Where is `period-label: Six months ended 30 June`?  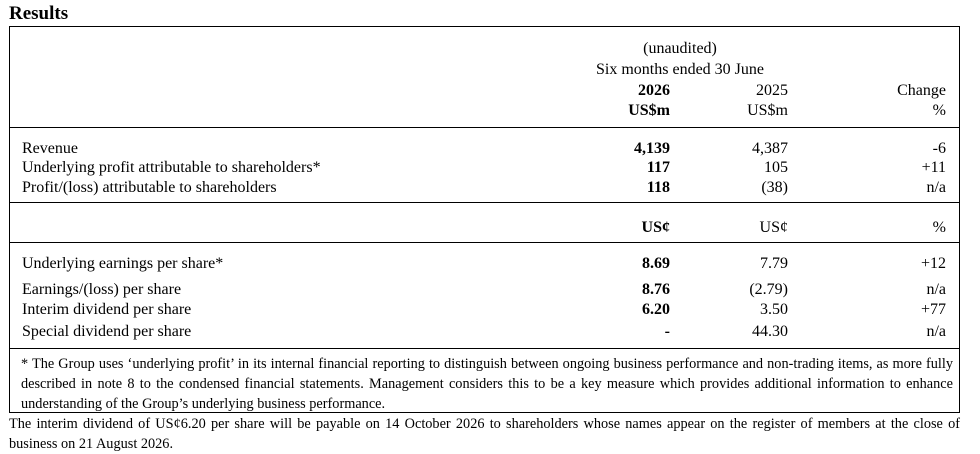 period-label: Six months ended 30 June is located at coordinates (680, 69).